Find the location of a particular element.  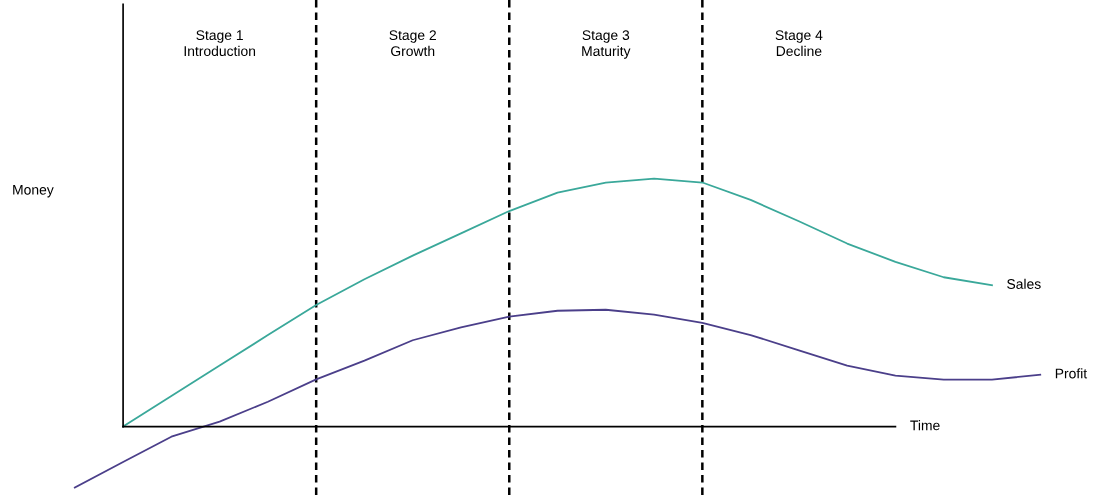

y-axis-title: Money is located at coordinates (33, 191).